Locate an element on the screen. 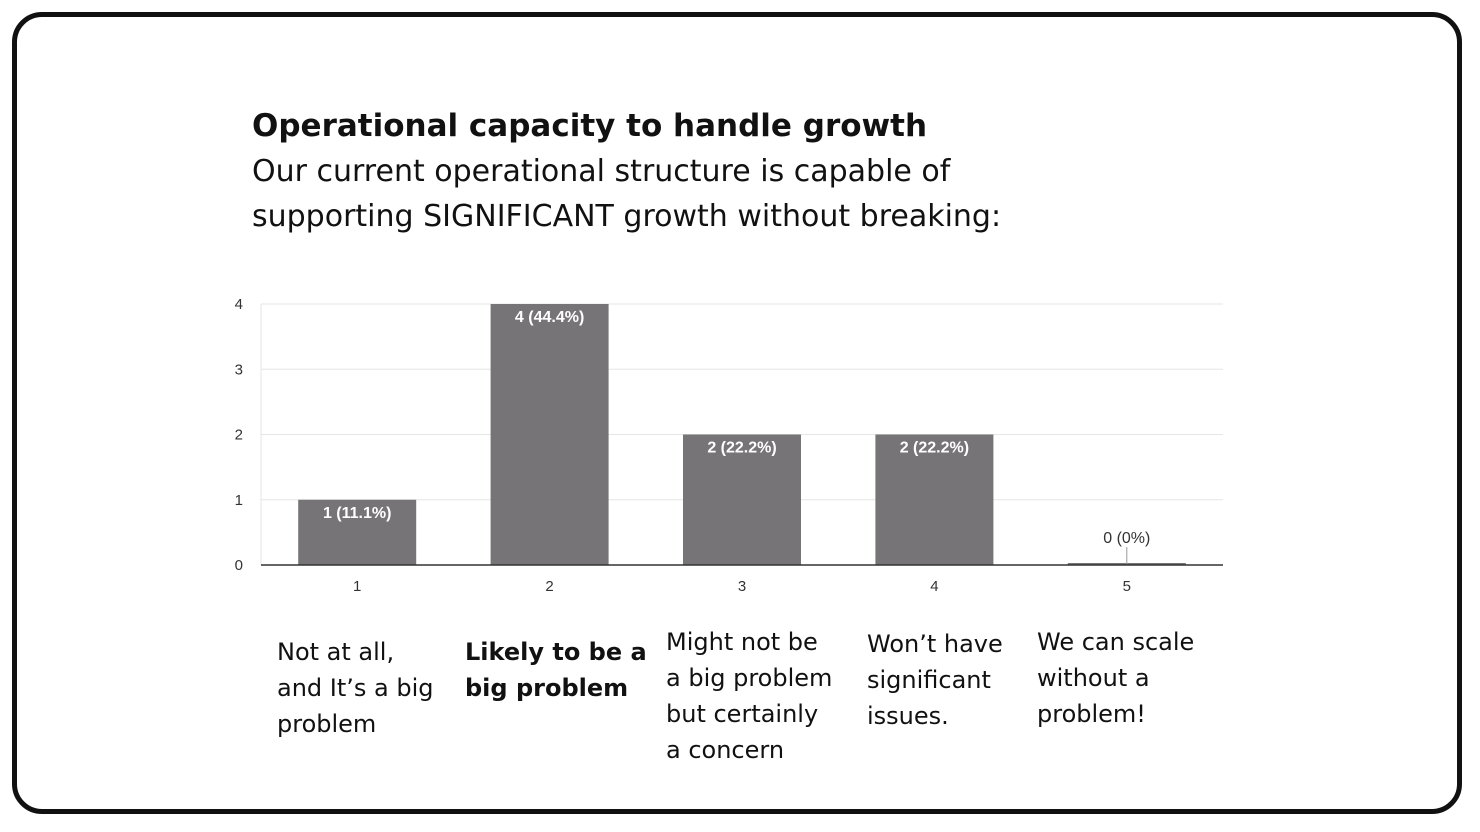 This screenshot has height=832, width=1480. x-tick-label: 2 is located at coordinates (549, 586).